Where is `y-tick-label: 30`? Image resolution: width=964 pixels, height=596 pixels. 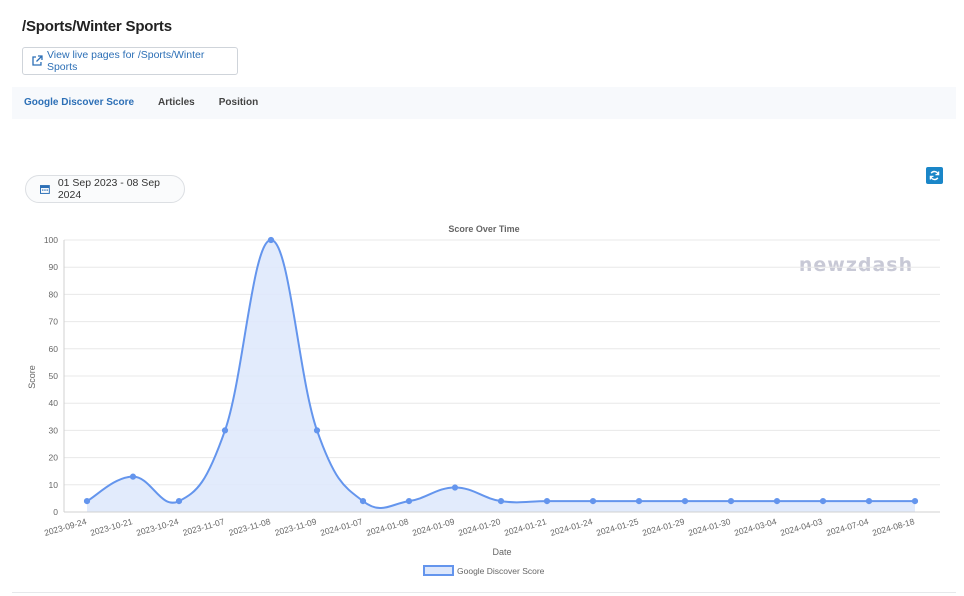 y-tick-label: 30 is located at coordinates (54, 430).